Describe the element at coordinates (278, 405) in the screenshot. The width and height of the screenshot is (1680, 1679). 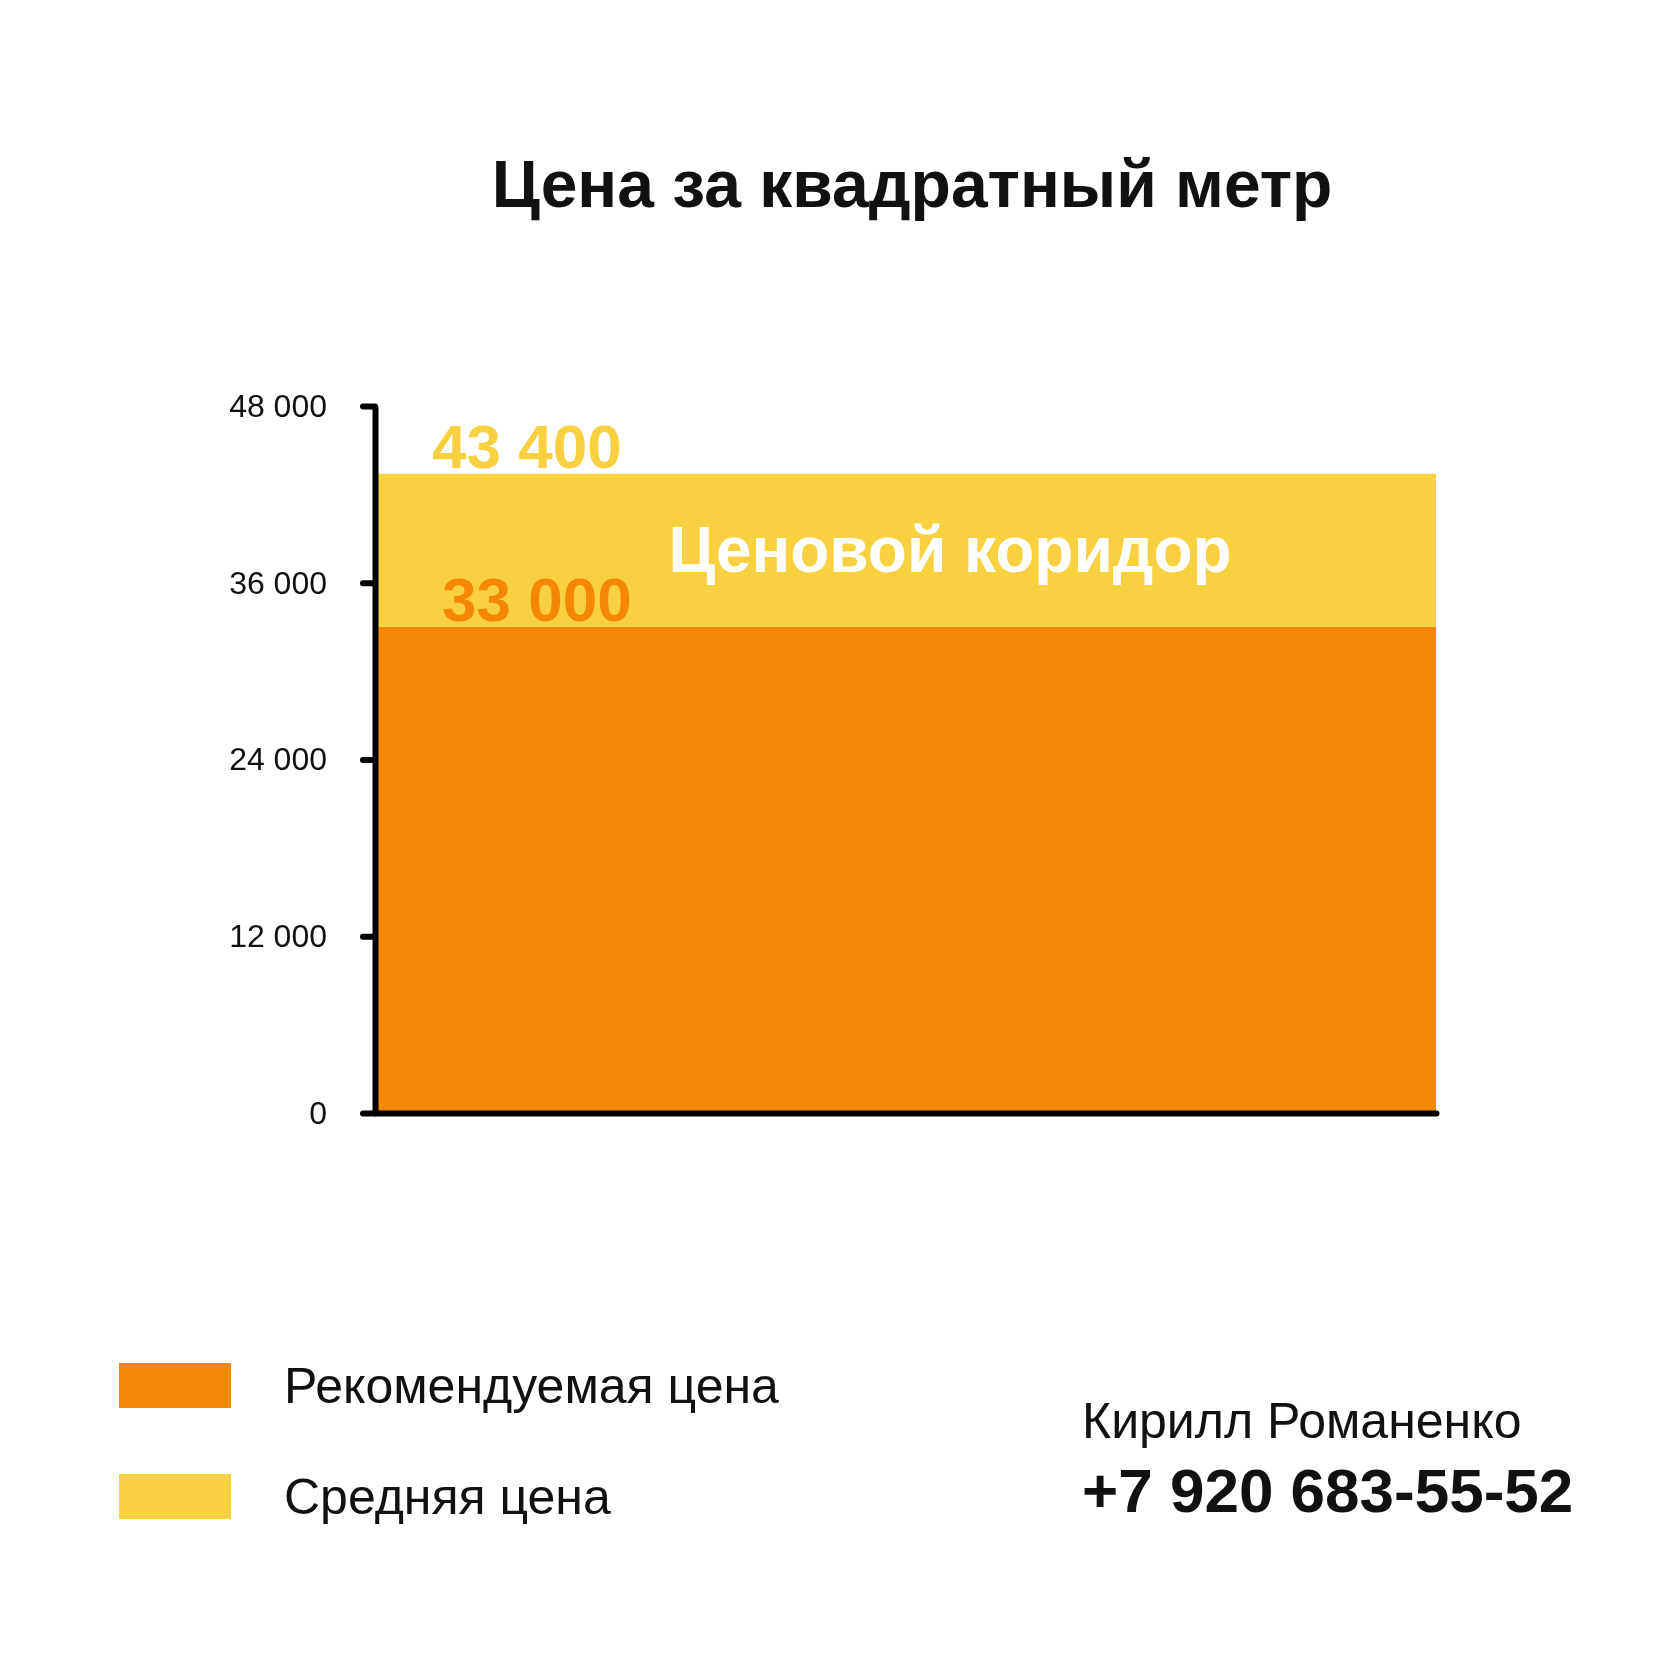
I see `y-tick-label: 48 000` at that location.